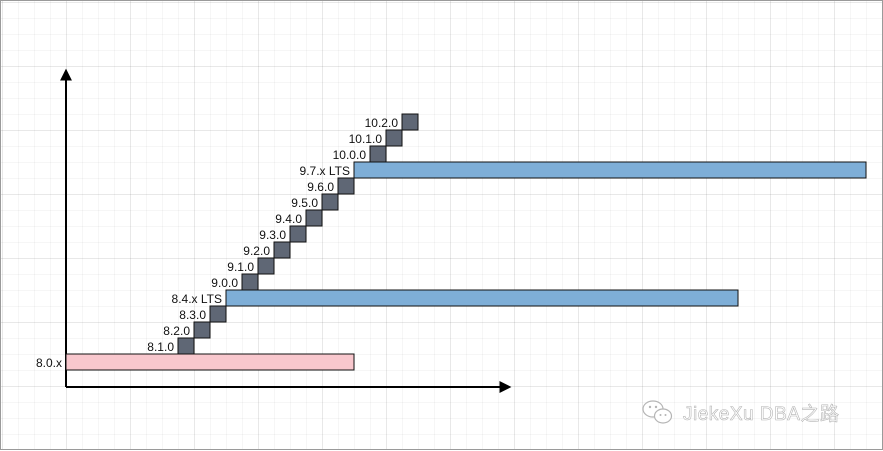 The height and width of the screenshot is (451, 883). Describe the element at coordinates (210, 362) in the screenshot. I see `baseline-bar` at that location.